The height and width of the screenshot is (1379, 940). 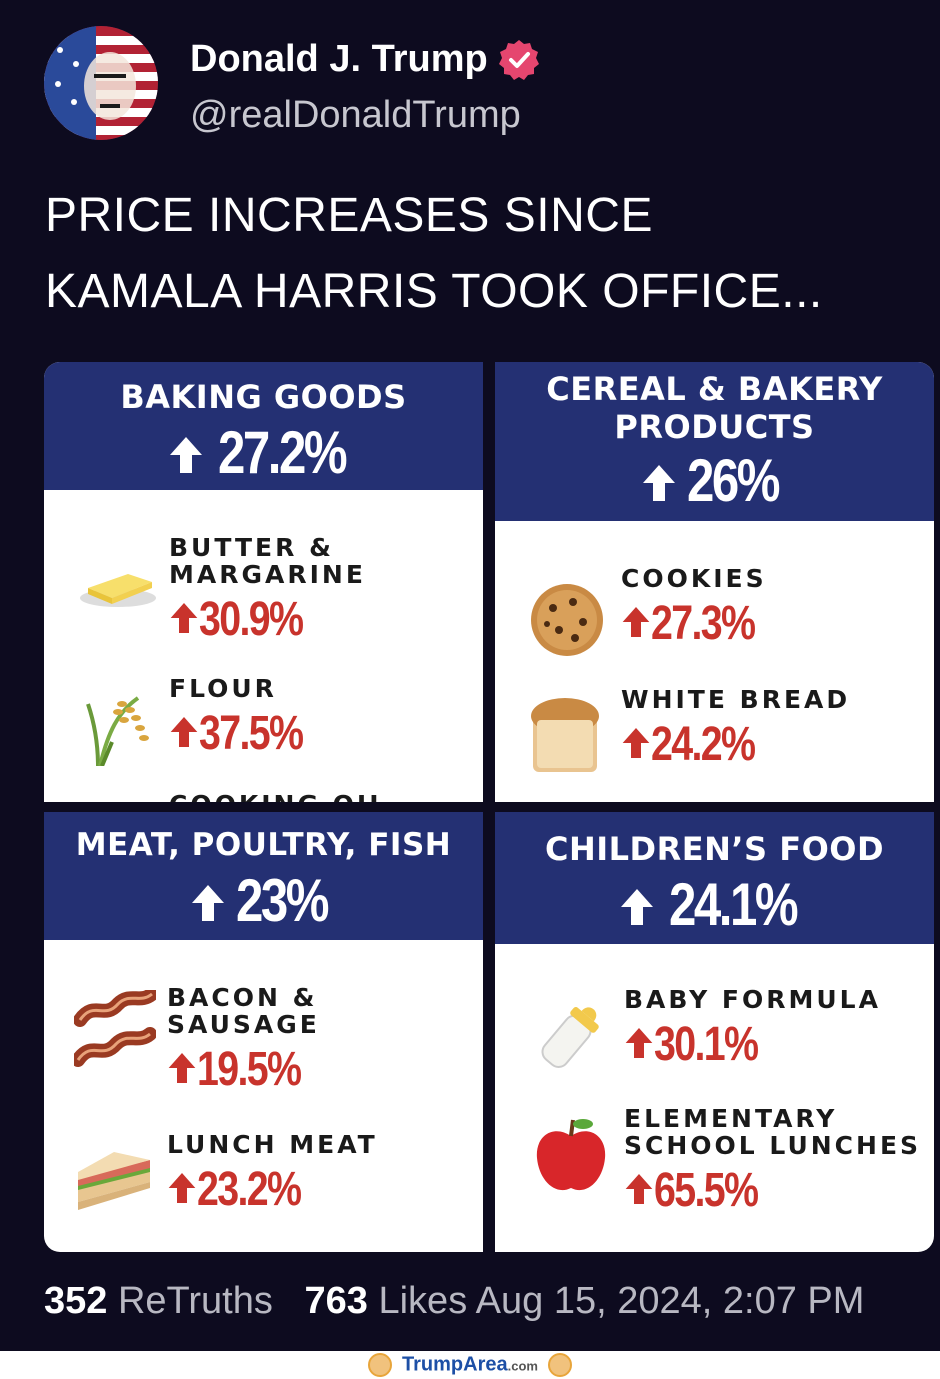 I want to click on item-lunch-meat: LUNCH MEAT 23.2%, so click(x=272, y=1174).